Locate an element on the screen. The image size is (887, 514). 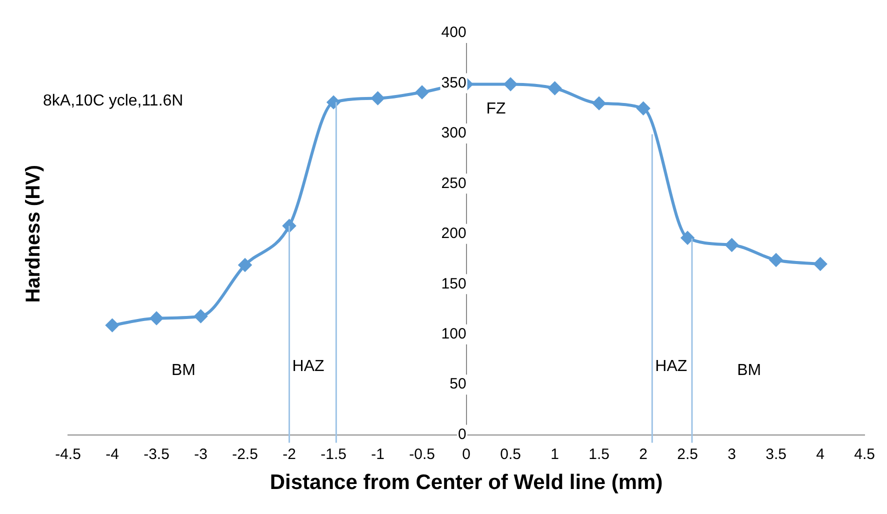
x-tick-label: -3 is located at coordinates (201, 454).